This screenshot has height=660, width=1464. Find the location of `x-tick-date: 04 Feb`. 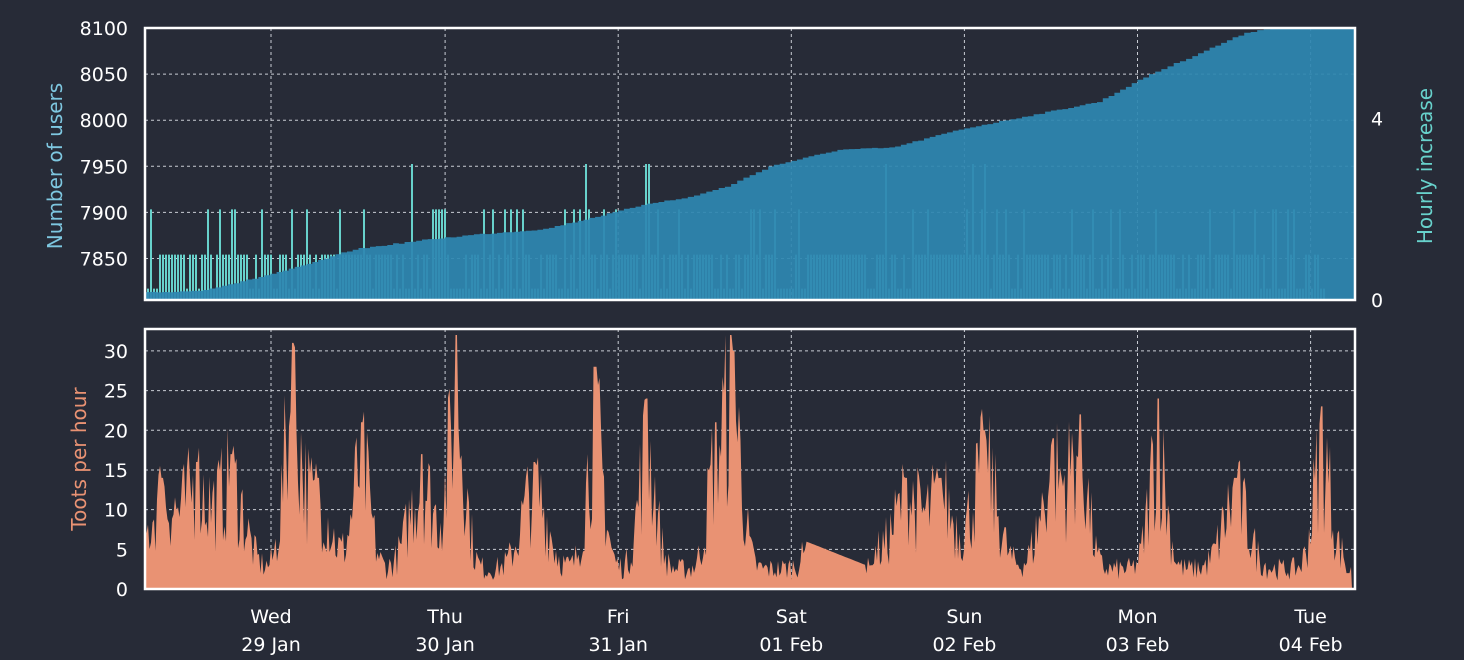

x-tick-date: 04 Feb is located at coordinates (1311, 645).